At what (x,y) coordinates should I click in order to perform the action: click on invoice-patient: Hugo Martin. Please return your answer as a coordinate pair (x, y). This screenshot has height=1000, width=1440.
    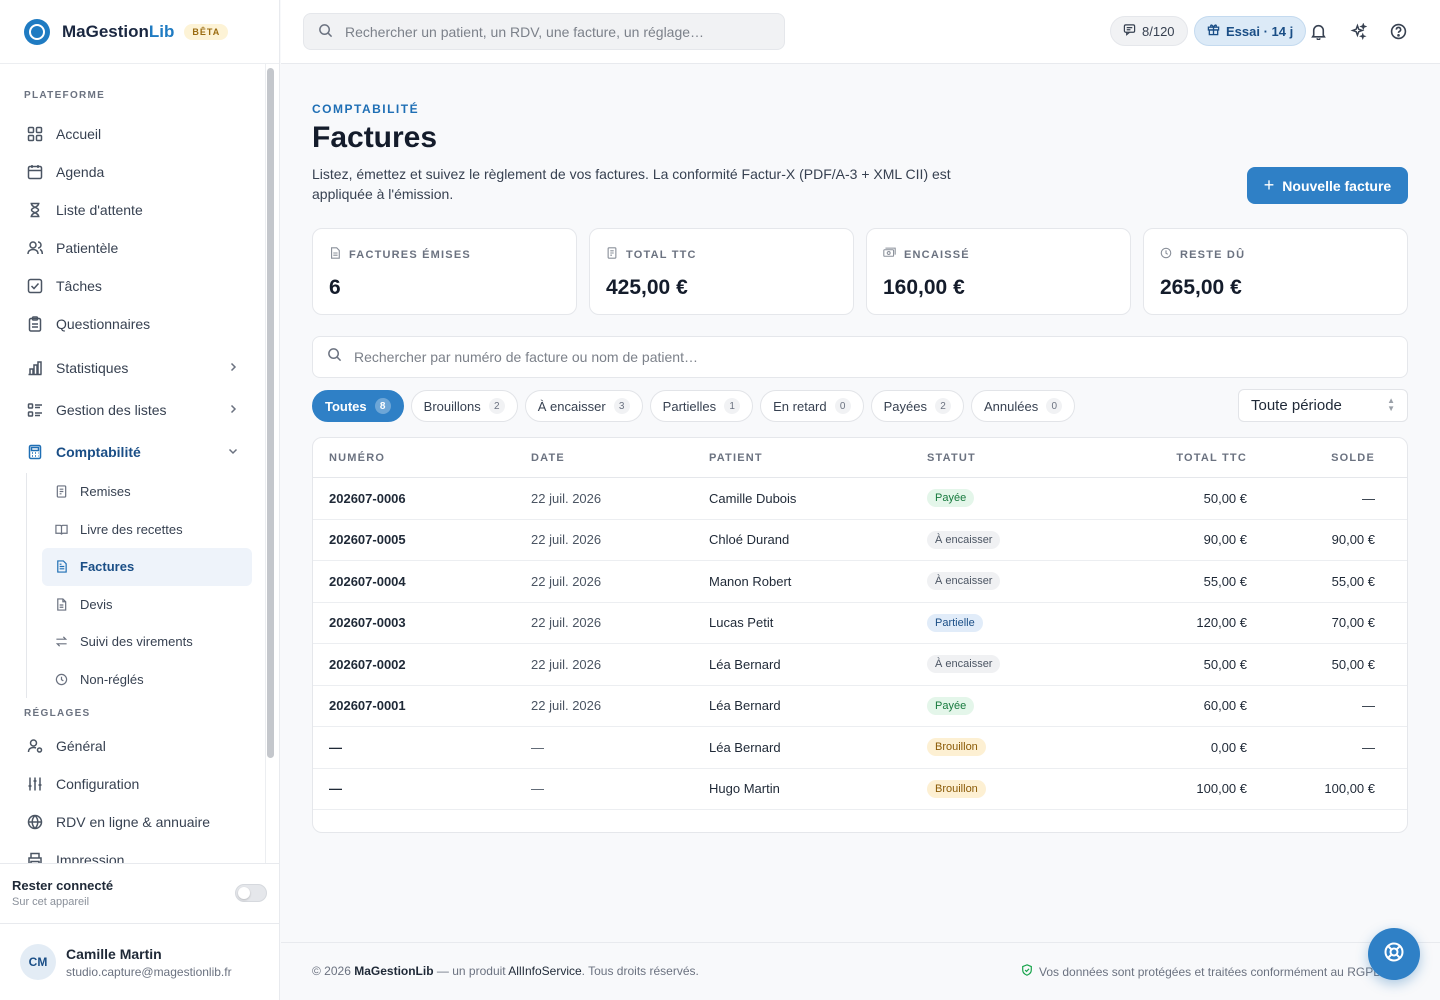
    Looking at the image, I should click on (744, 789).